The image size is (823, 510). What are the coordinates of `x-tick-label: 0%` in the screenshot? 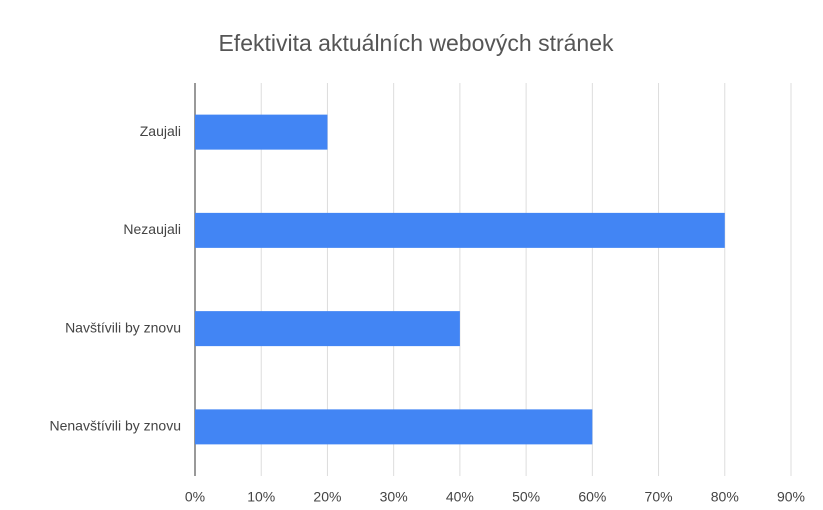 It's located at (195, 497).